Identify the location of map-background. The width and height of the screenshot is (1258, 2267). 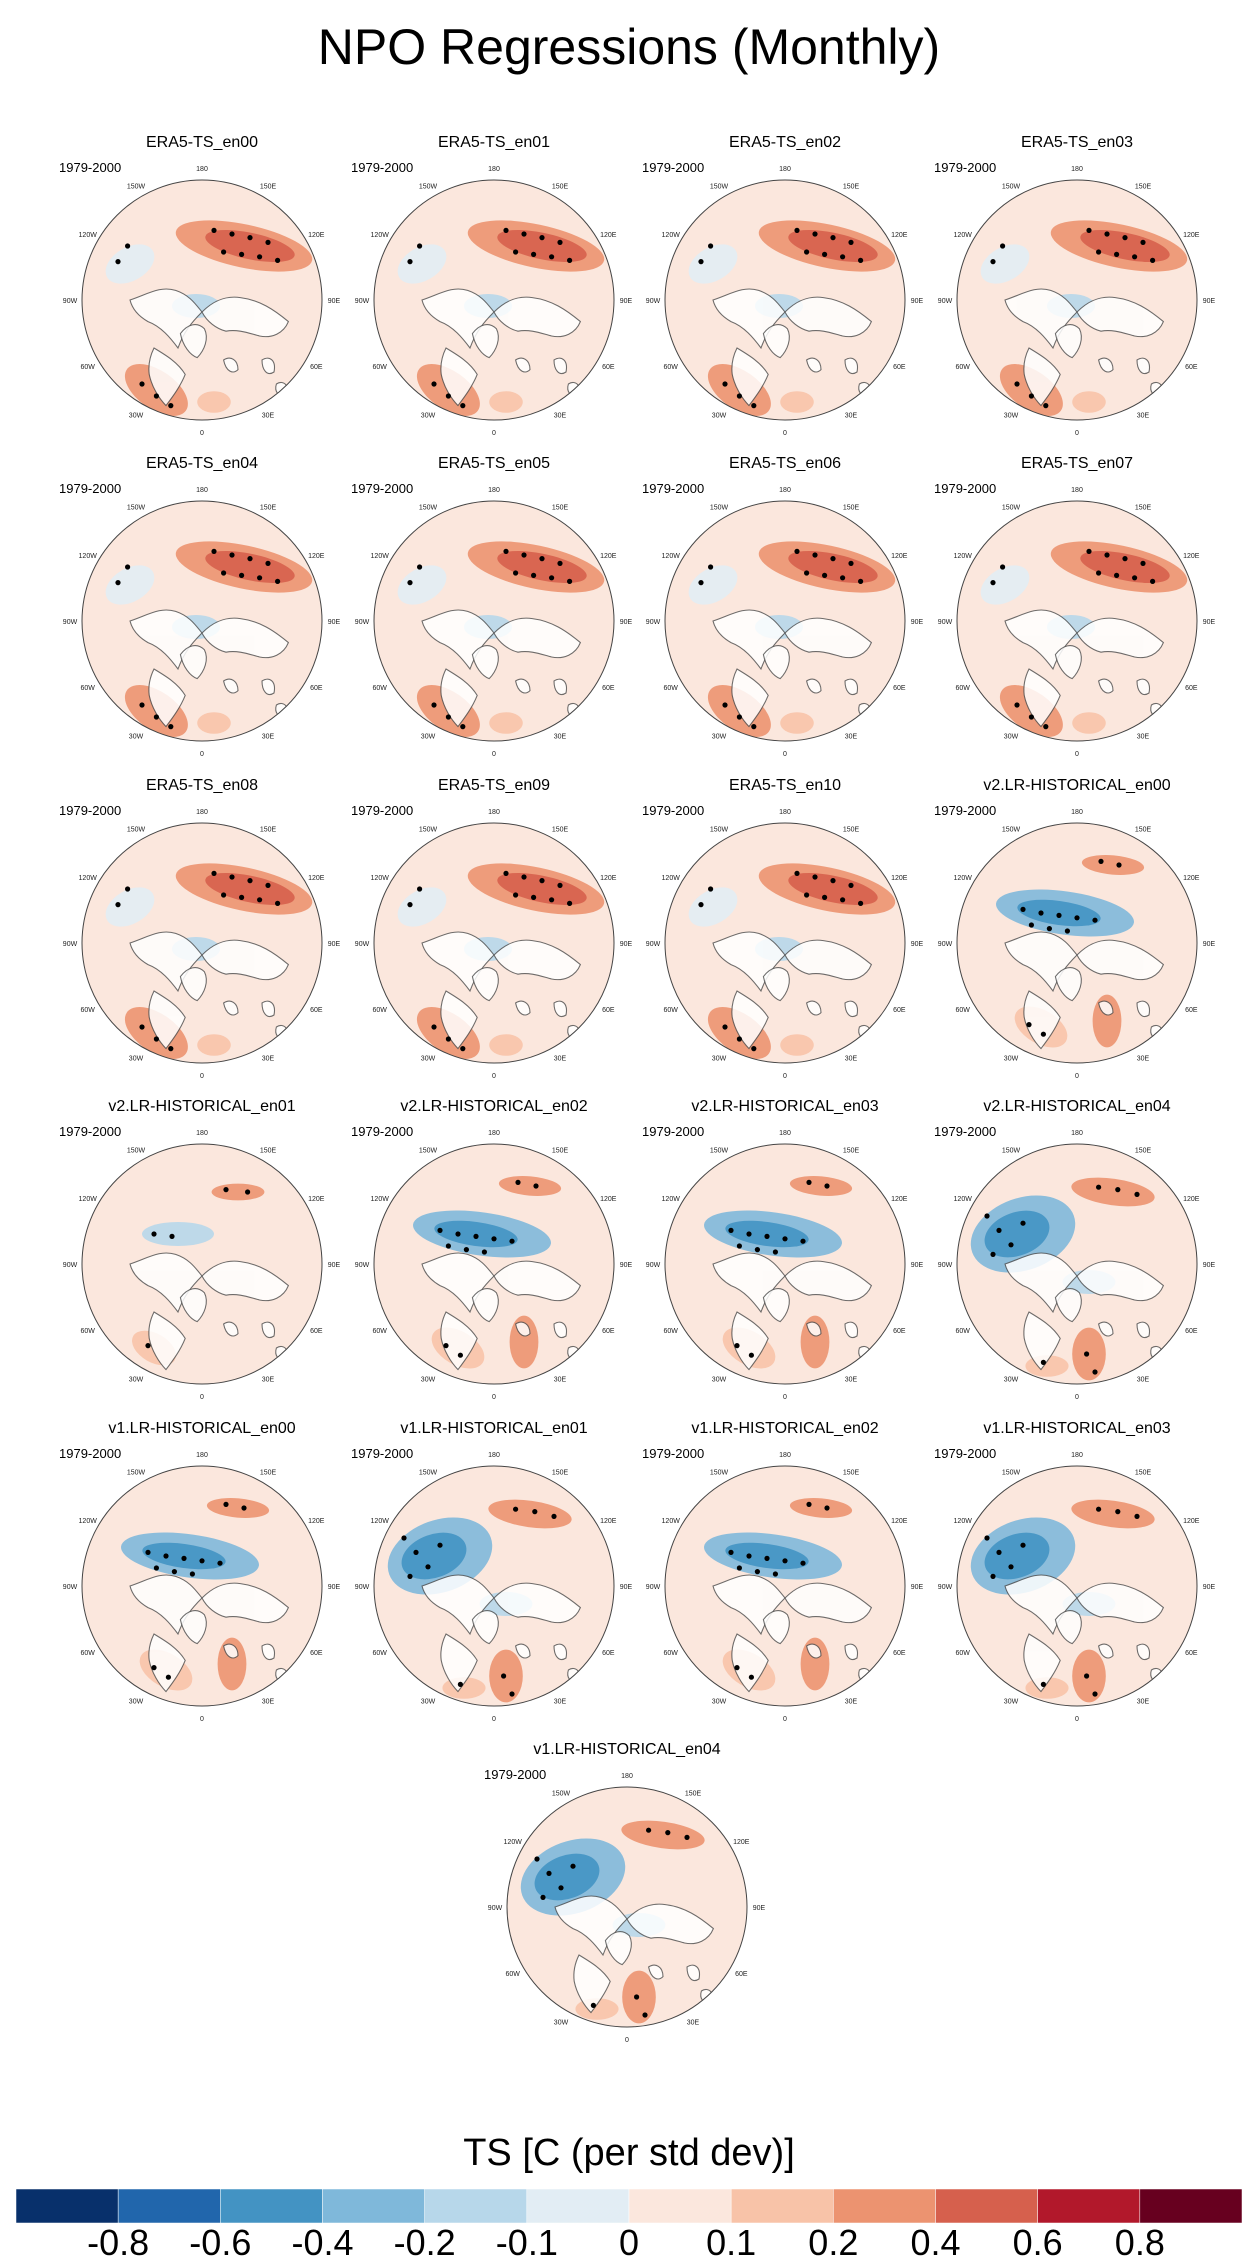
(202, 1264).